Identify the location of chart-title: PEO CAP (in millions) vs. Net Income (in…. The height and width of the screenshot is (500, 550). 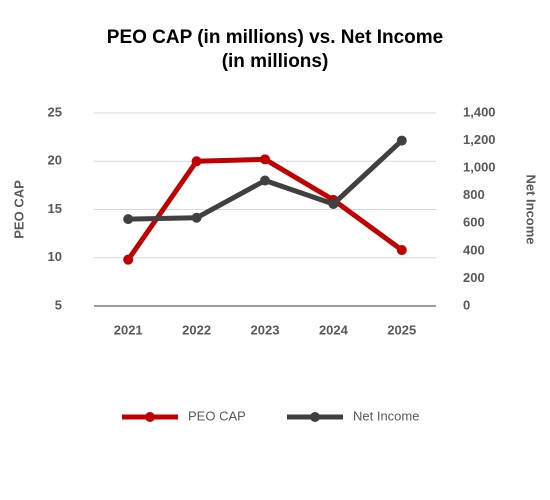
(275, 49).